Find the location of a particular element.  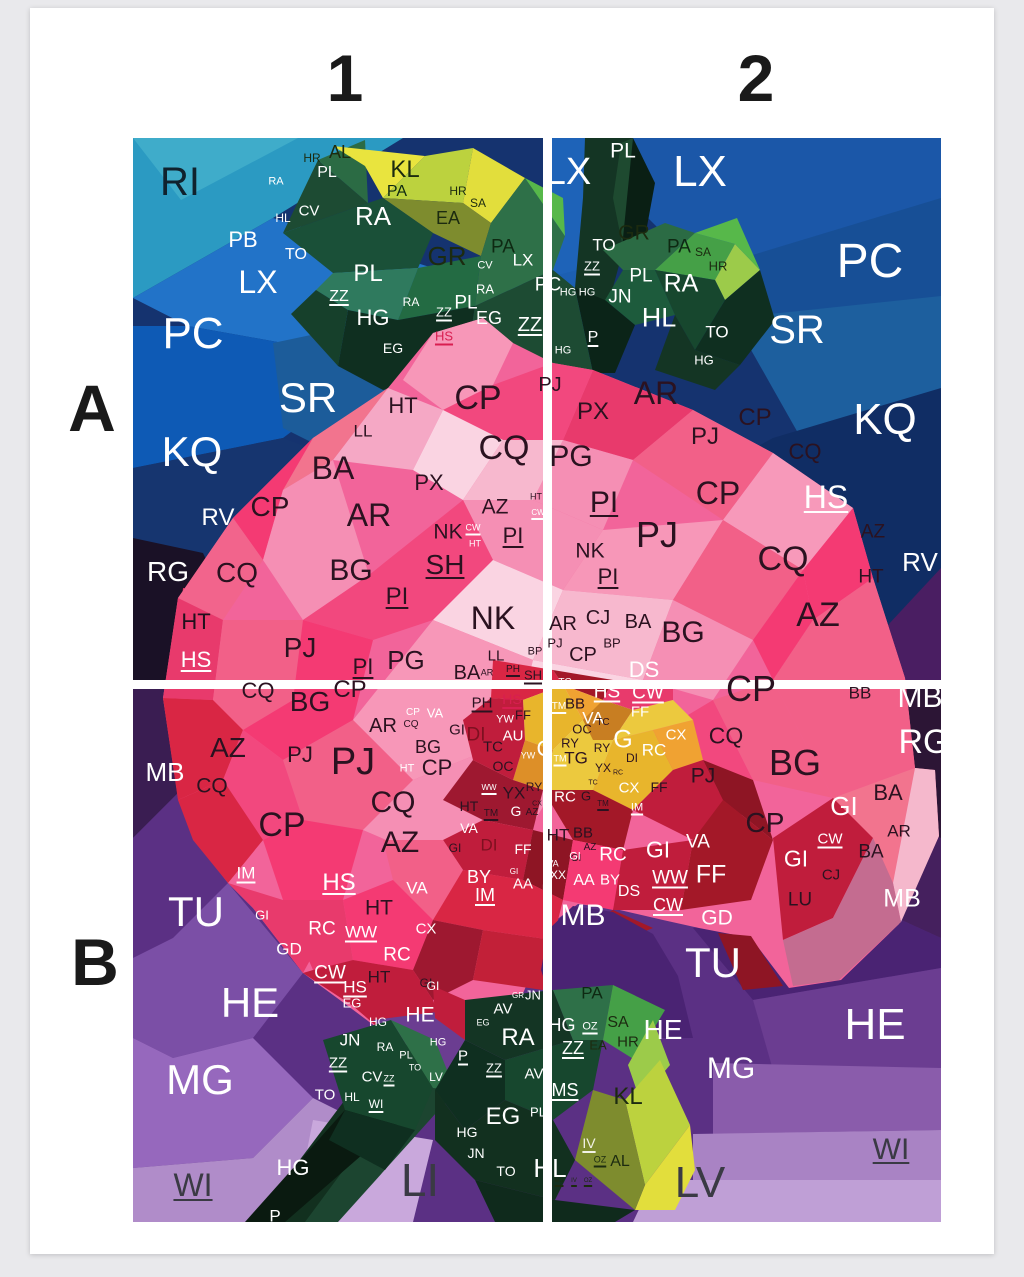

code-label: IV is located at coordinates (589, 1143).